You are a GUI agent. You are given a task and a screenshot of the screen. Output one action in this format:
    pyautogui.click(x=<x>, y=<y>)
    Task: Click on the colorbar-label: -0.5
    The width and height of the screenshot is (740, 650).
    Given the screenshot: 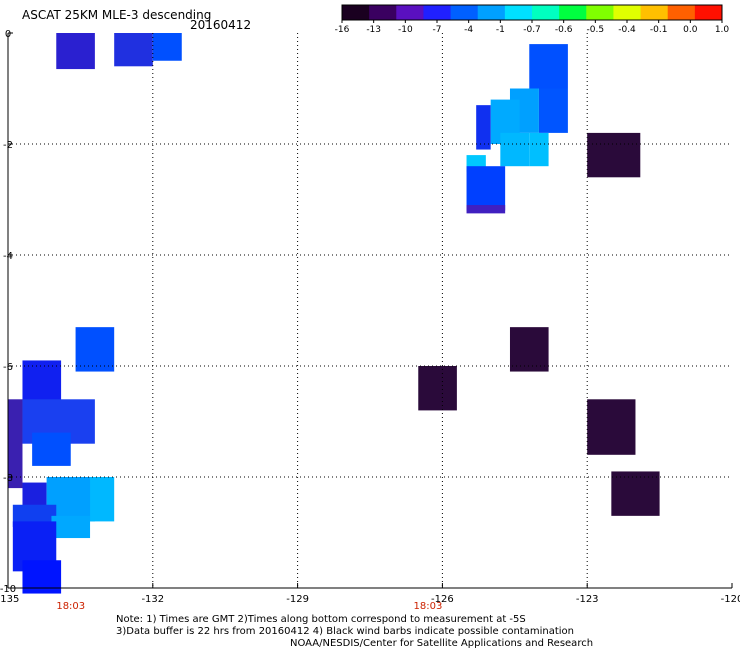 What is the action you would take?
    pyautogui.click(x=596, y=30)
    